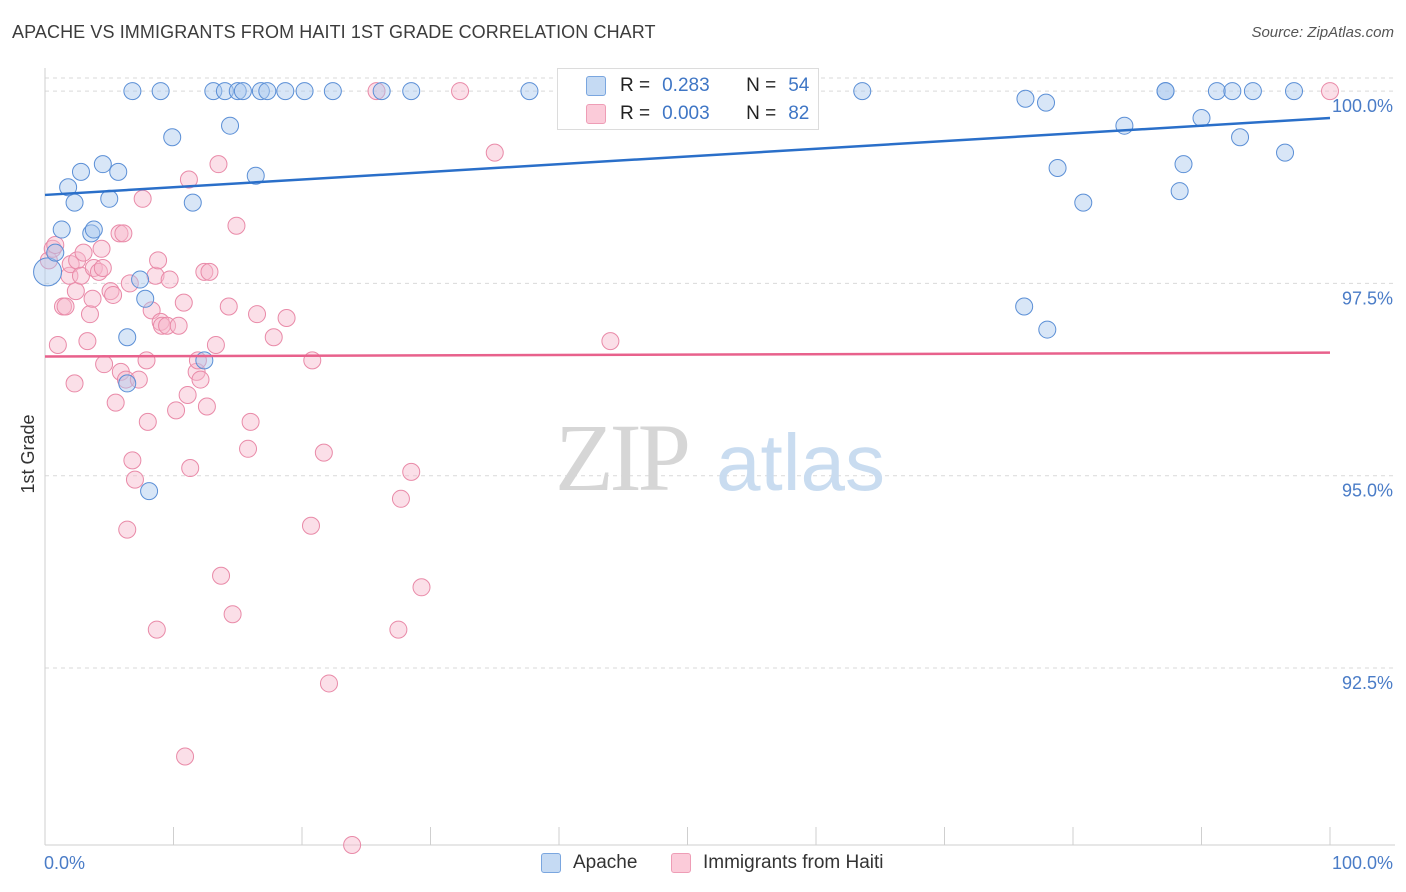 This screenshot has width=1406, height=892. I want to click on legend-item-haiti: Immigrants from Haiti, so click(777, 863).